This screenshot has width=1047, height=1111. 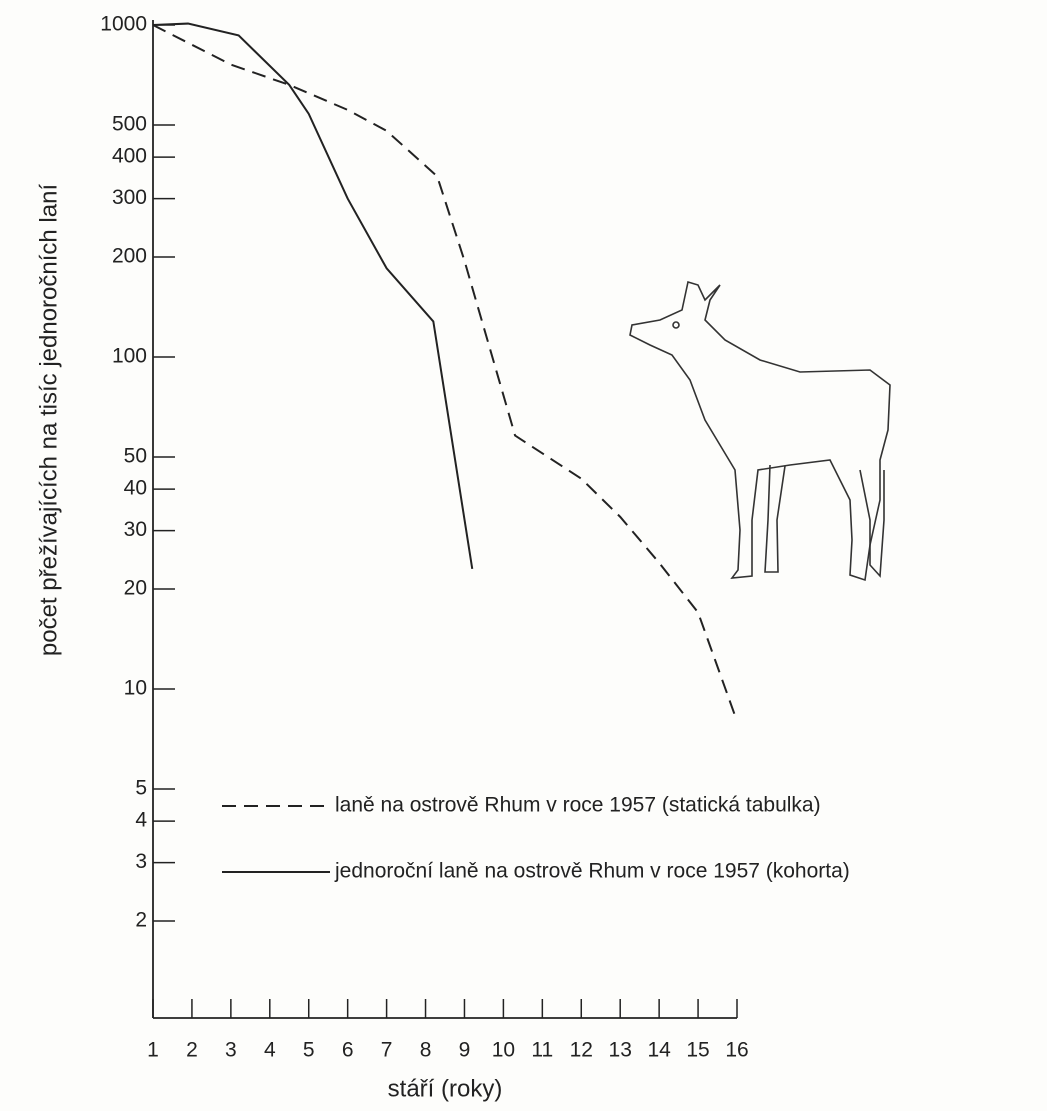 What do you see at coordinates (141, 861) in the screenshot?
I see `y-tick-label: 3` at bounding box center [141, 861].